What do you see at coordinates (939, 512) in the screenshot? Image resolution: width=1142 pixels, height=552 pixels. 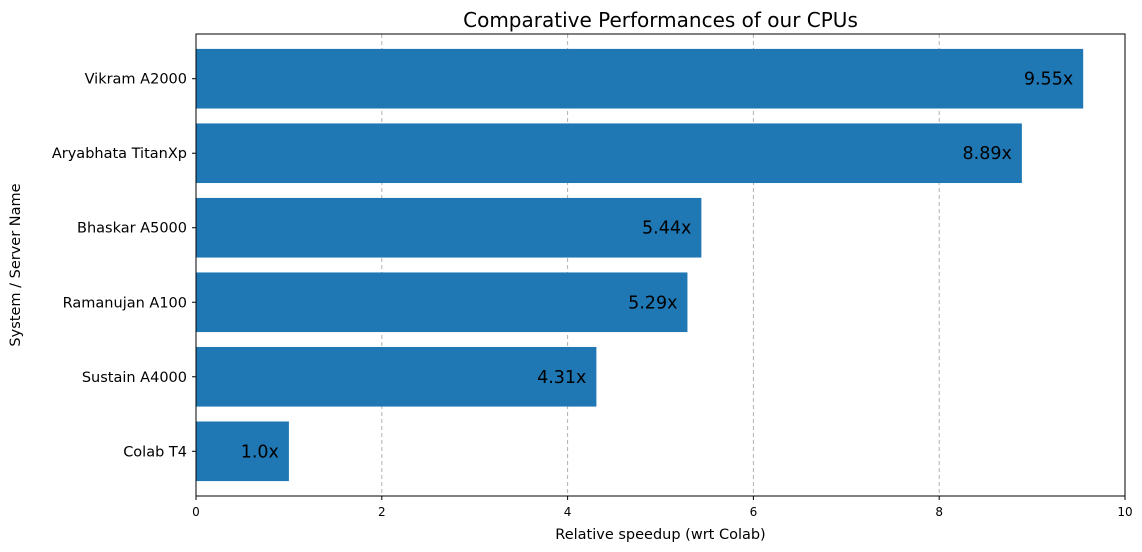 I see `x-tick-label: 8` at bounding box center [939, 512].